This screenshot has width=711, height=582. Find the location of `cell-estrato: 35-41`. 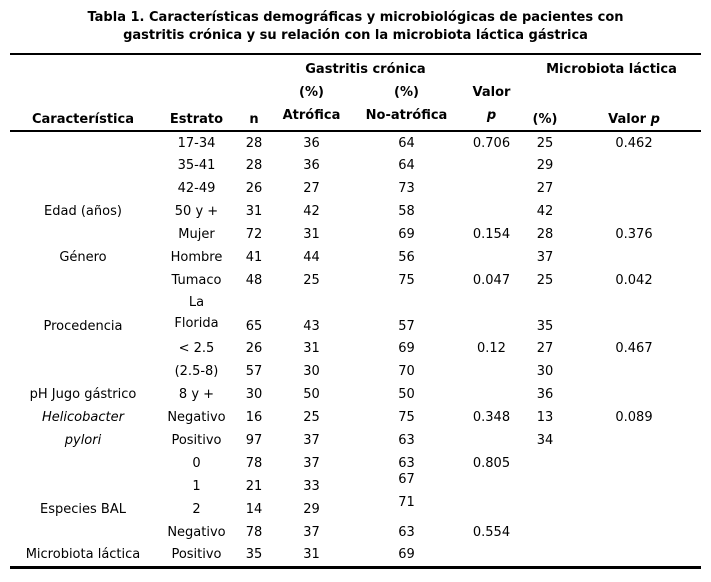

cell-estrato: 35-41 is located at coordinates (196, 165).